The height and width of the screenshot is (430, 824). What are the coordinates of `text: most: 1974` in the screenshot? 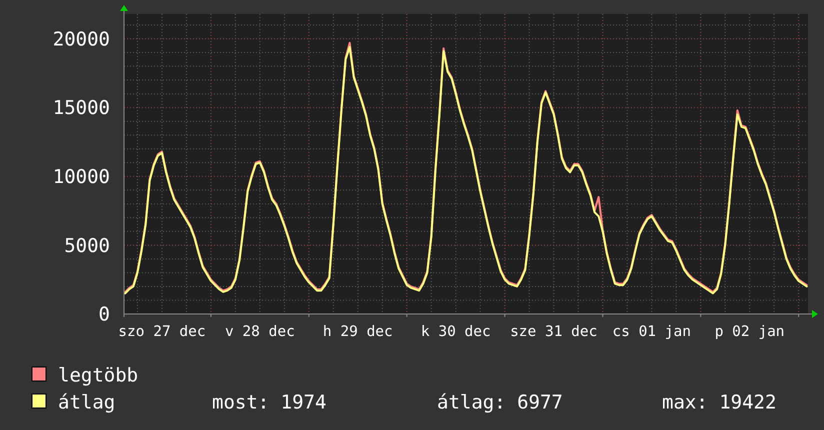 It's located at (269, 403).